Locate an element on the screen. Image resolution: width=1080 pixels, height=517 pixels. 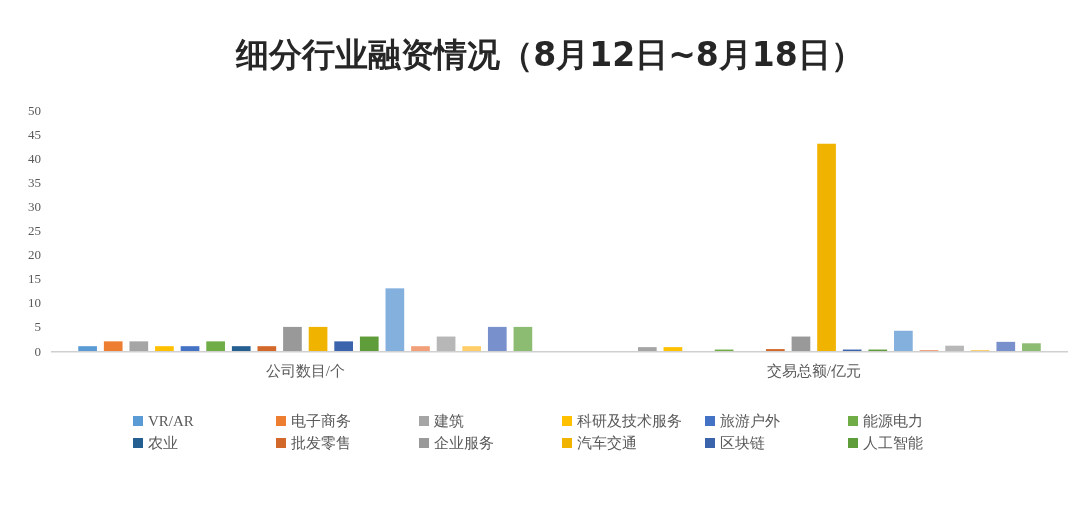
legend-label: 批发零售 is located at coordinates (321, 443).